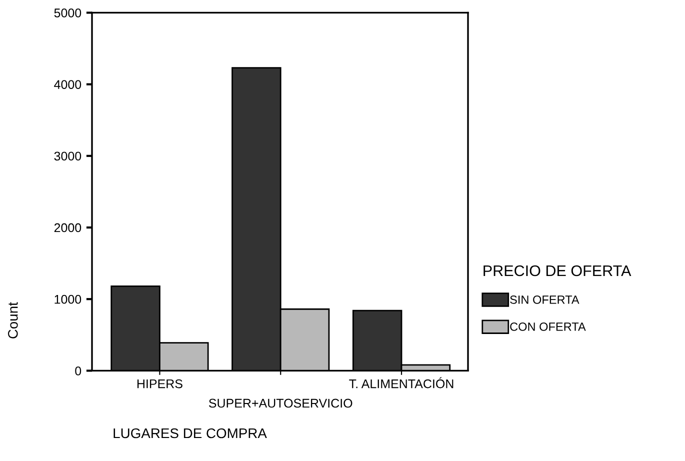  What do you see at coordinates (548, 326) in the screenshot?
I see `legend-label: CON OFERTA` at bounding box center [548, 326].